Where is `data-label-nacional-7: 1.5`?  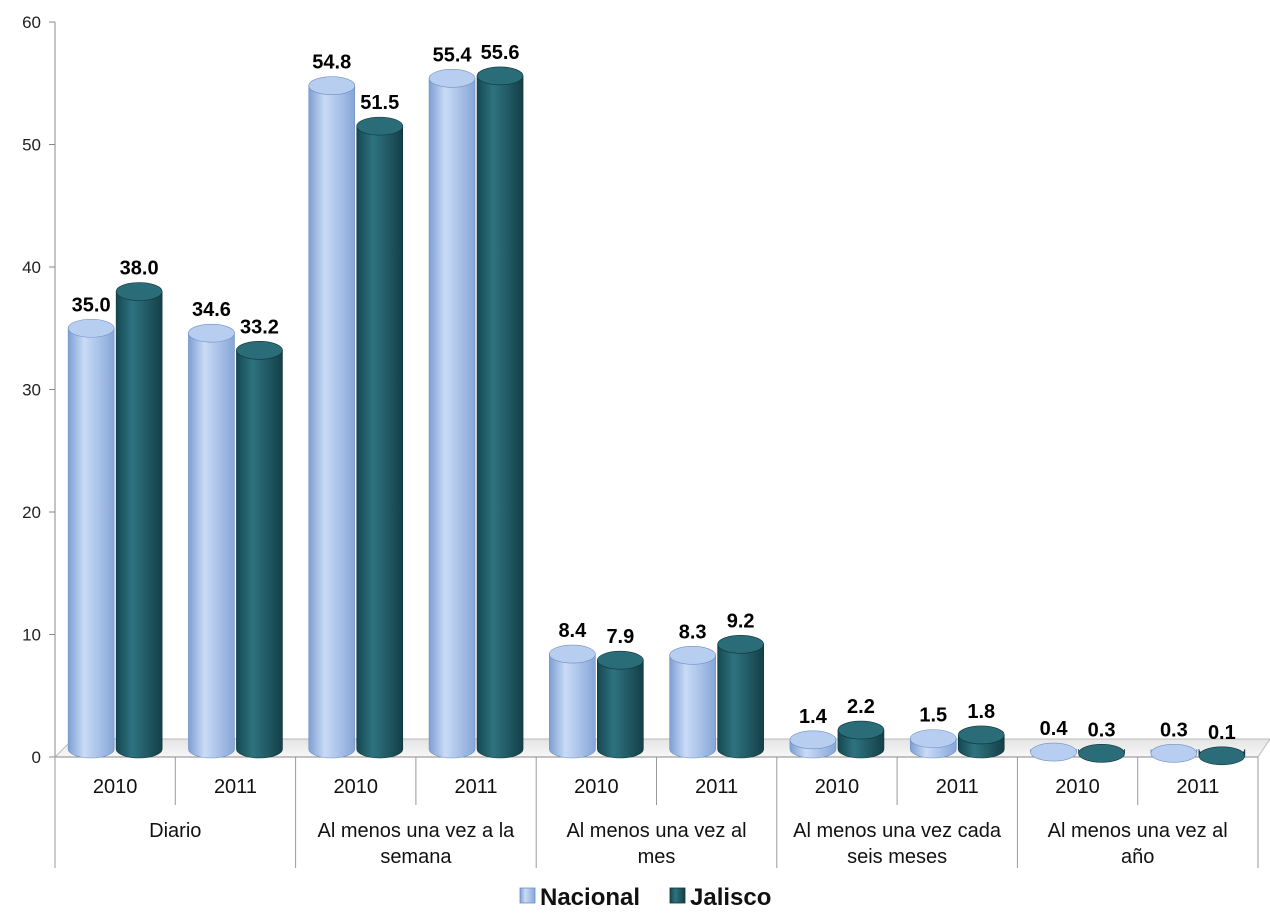
data-label-nacional-7: 1.5 is located at coordinates (933, 716).